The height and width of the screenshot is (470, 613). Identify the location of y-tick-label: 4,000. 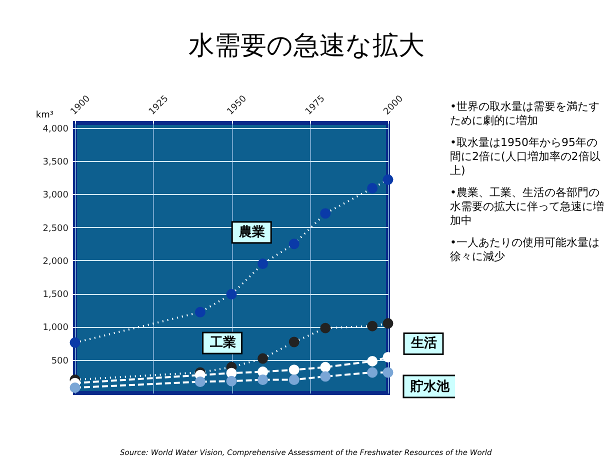
(55, 129).